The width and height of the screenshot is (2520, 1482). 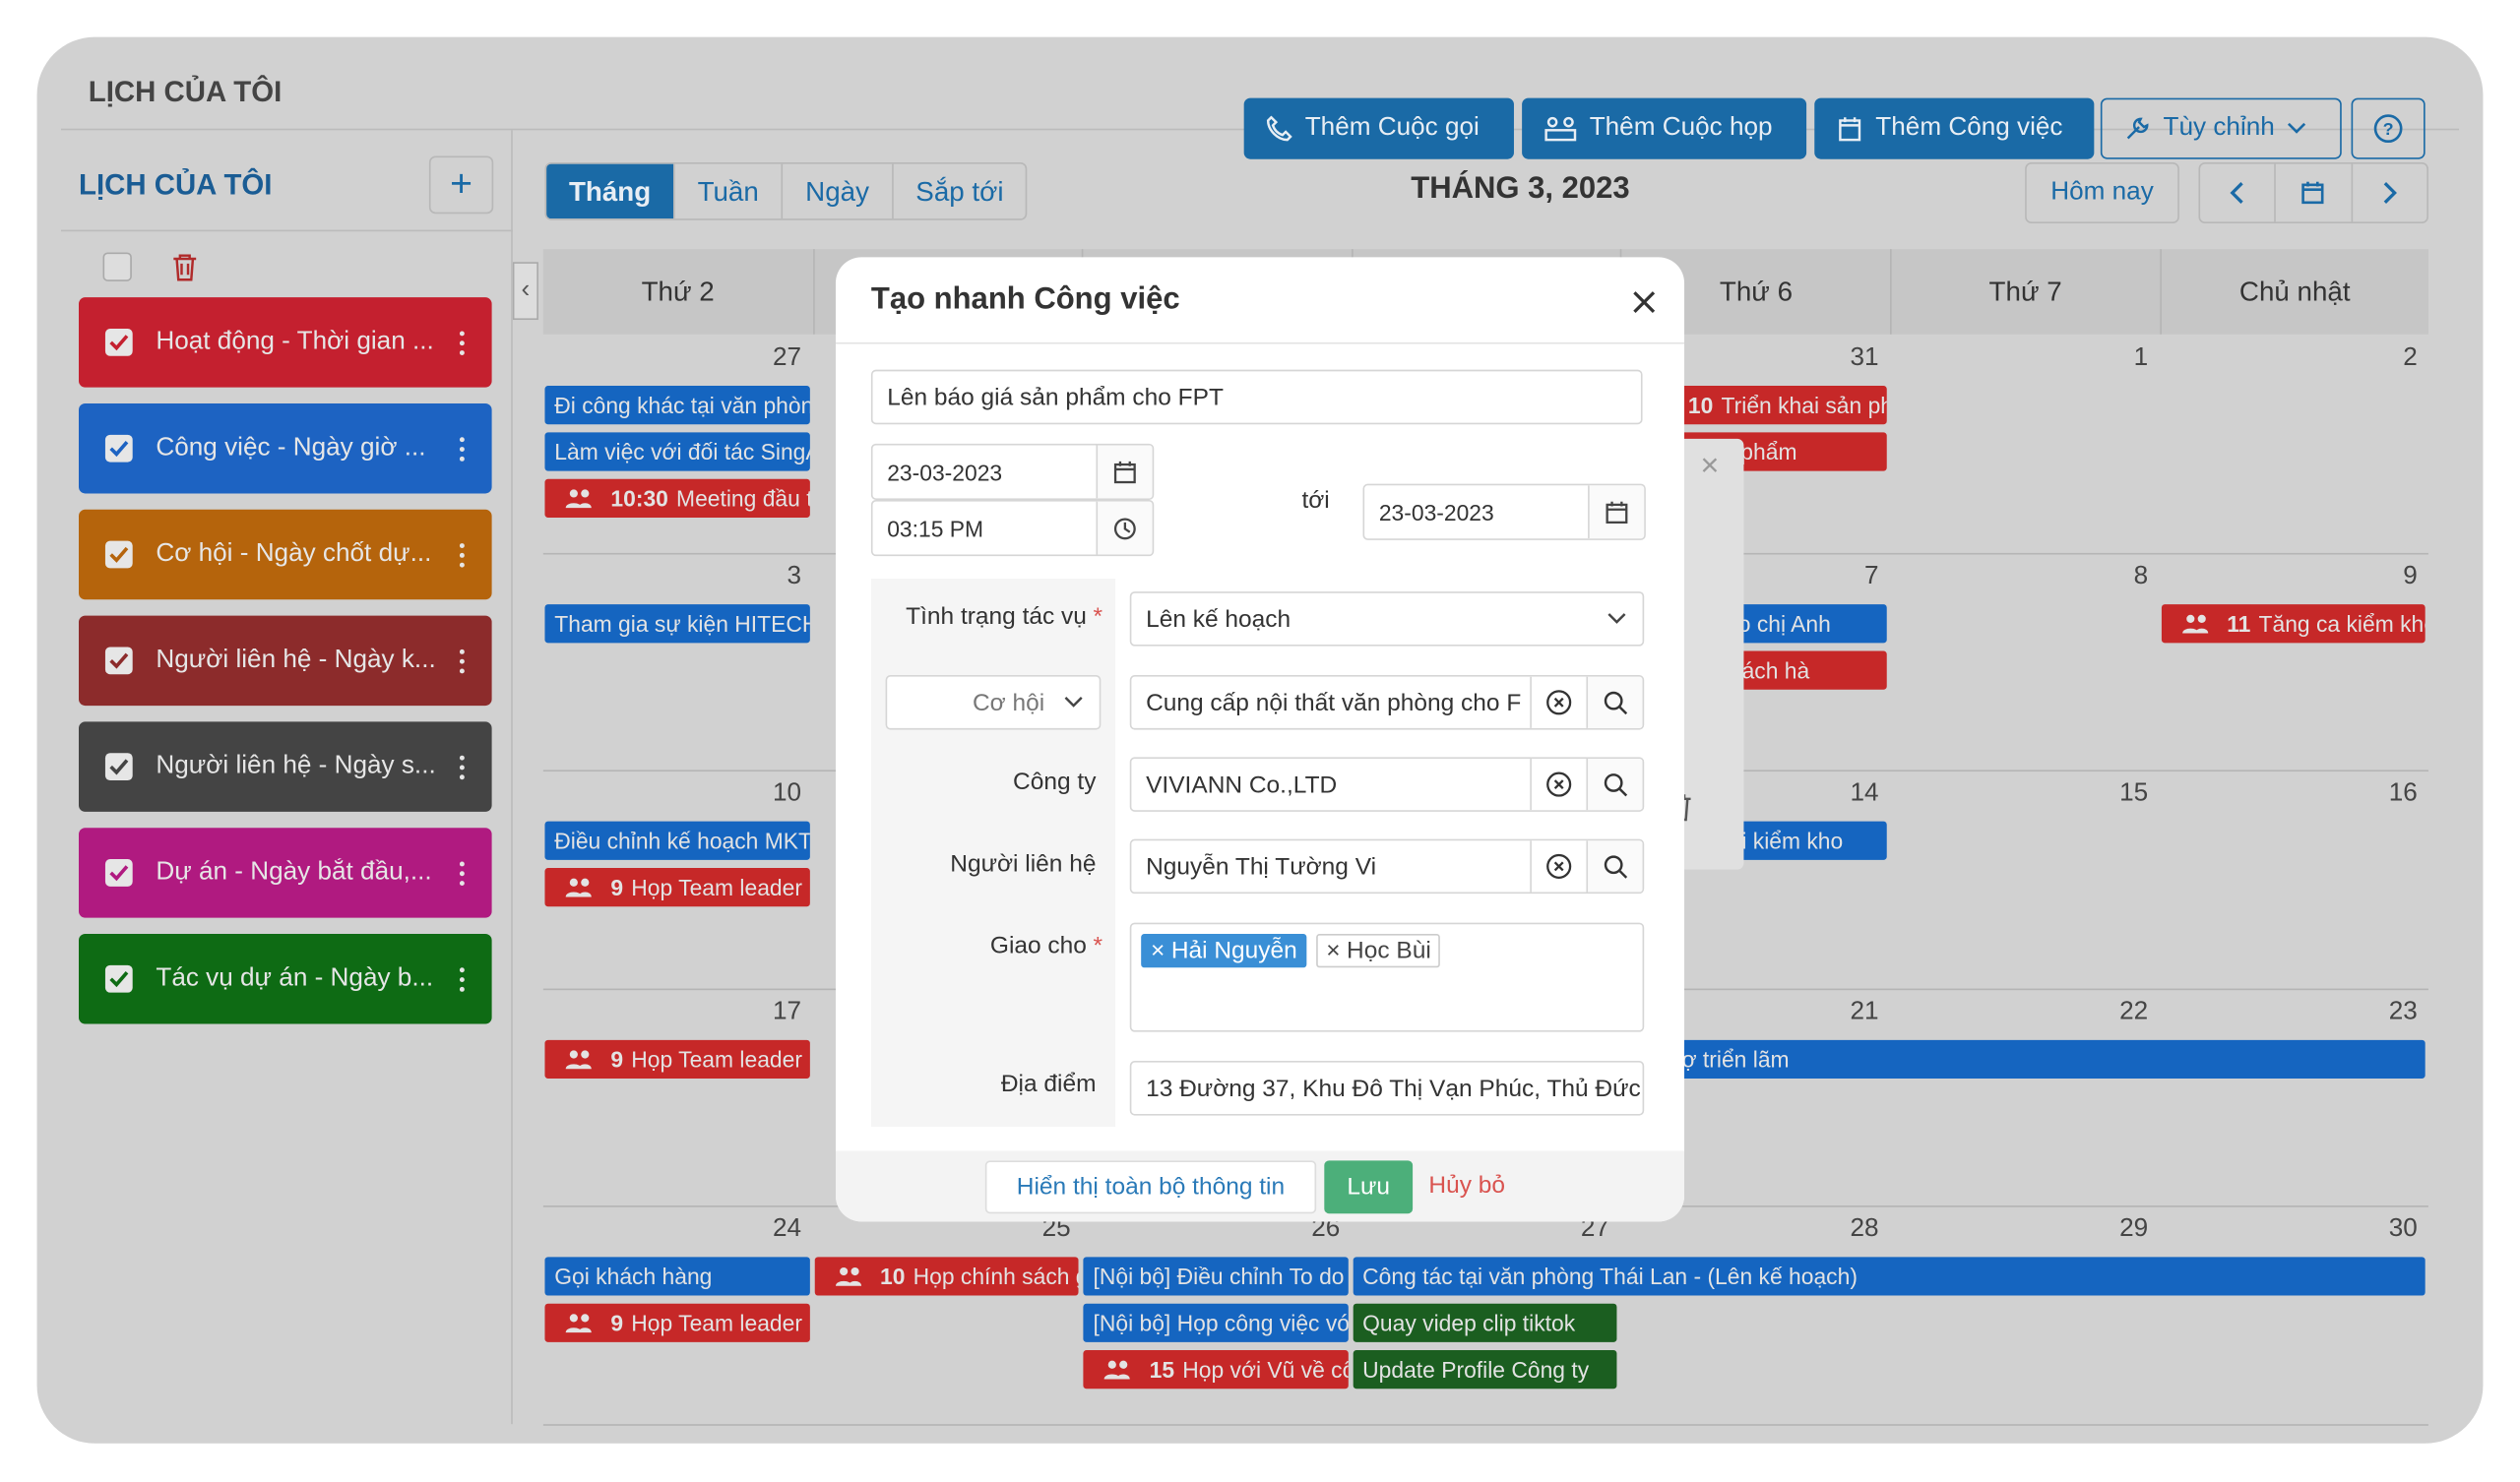 I want to click on lookup-input: Cung cấp nội thất văn phòng cho F, so click(x=1387, y=702).